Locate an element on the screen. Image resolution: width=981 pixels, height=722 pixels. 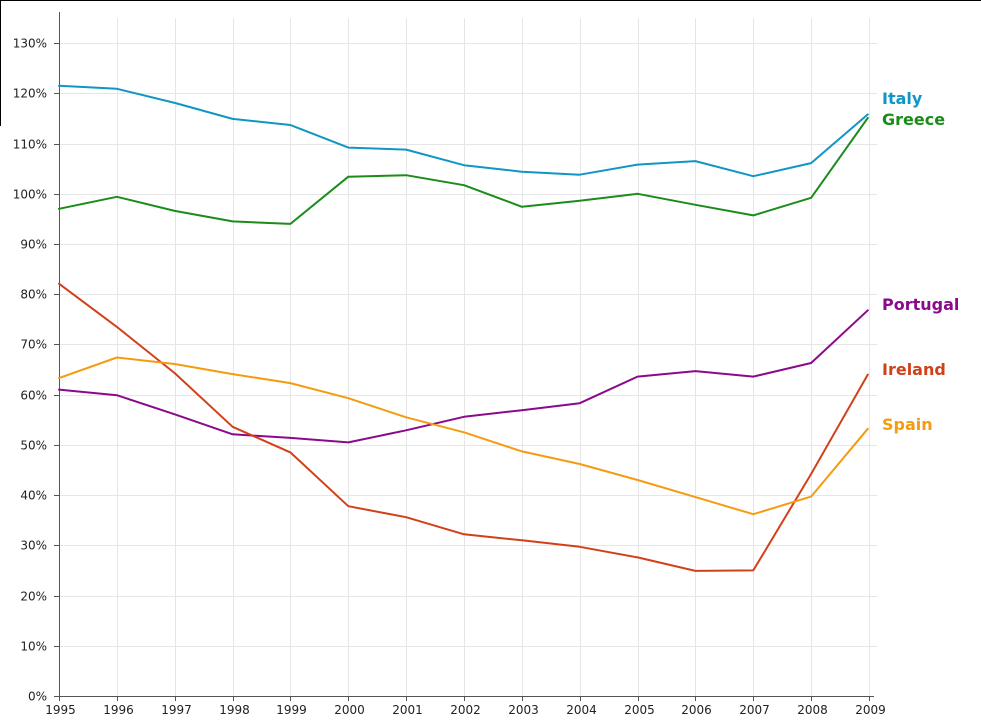
y-tick-label: 80% is located at coordinates (33, 295).